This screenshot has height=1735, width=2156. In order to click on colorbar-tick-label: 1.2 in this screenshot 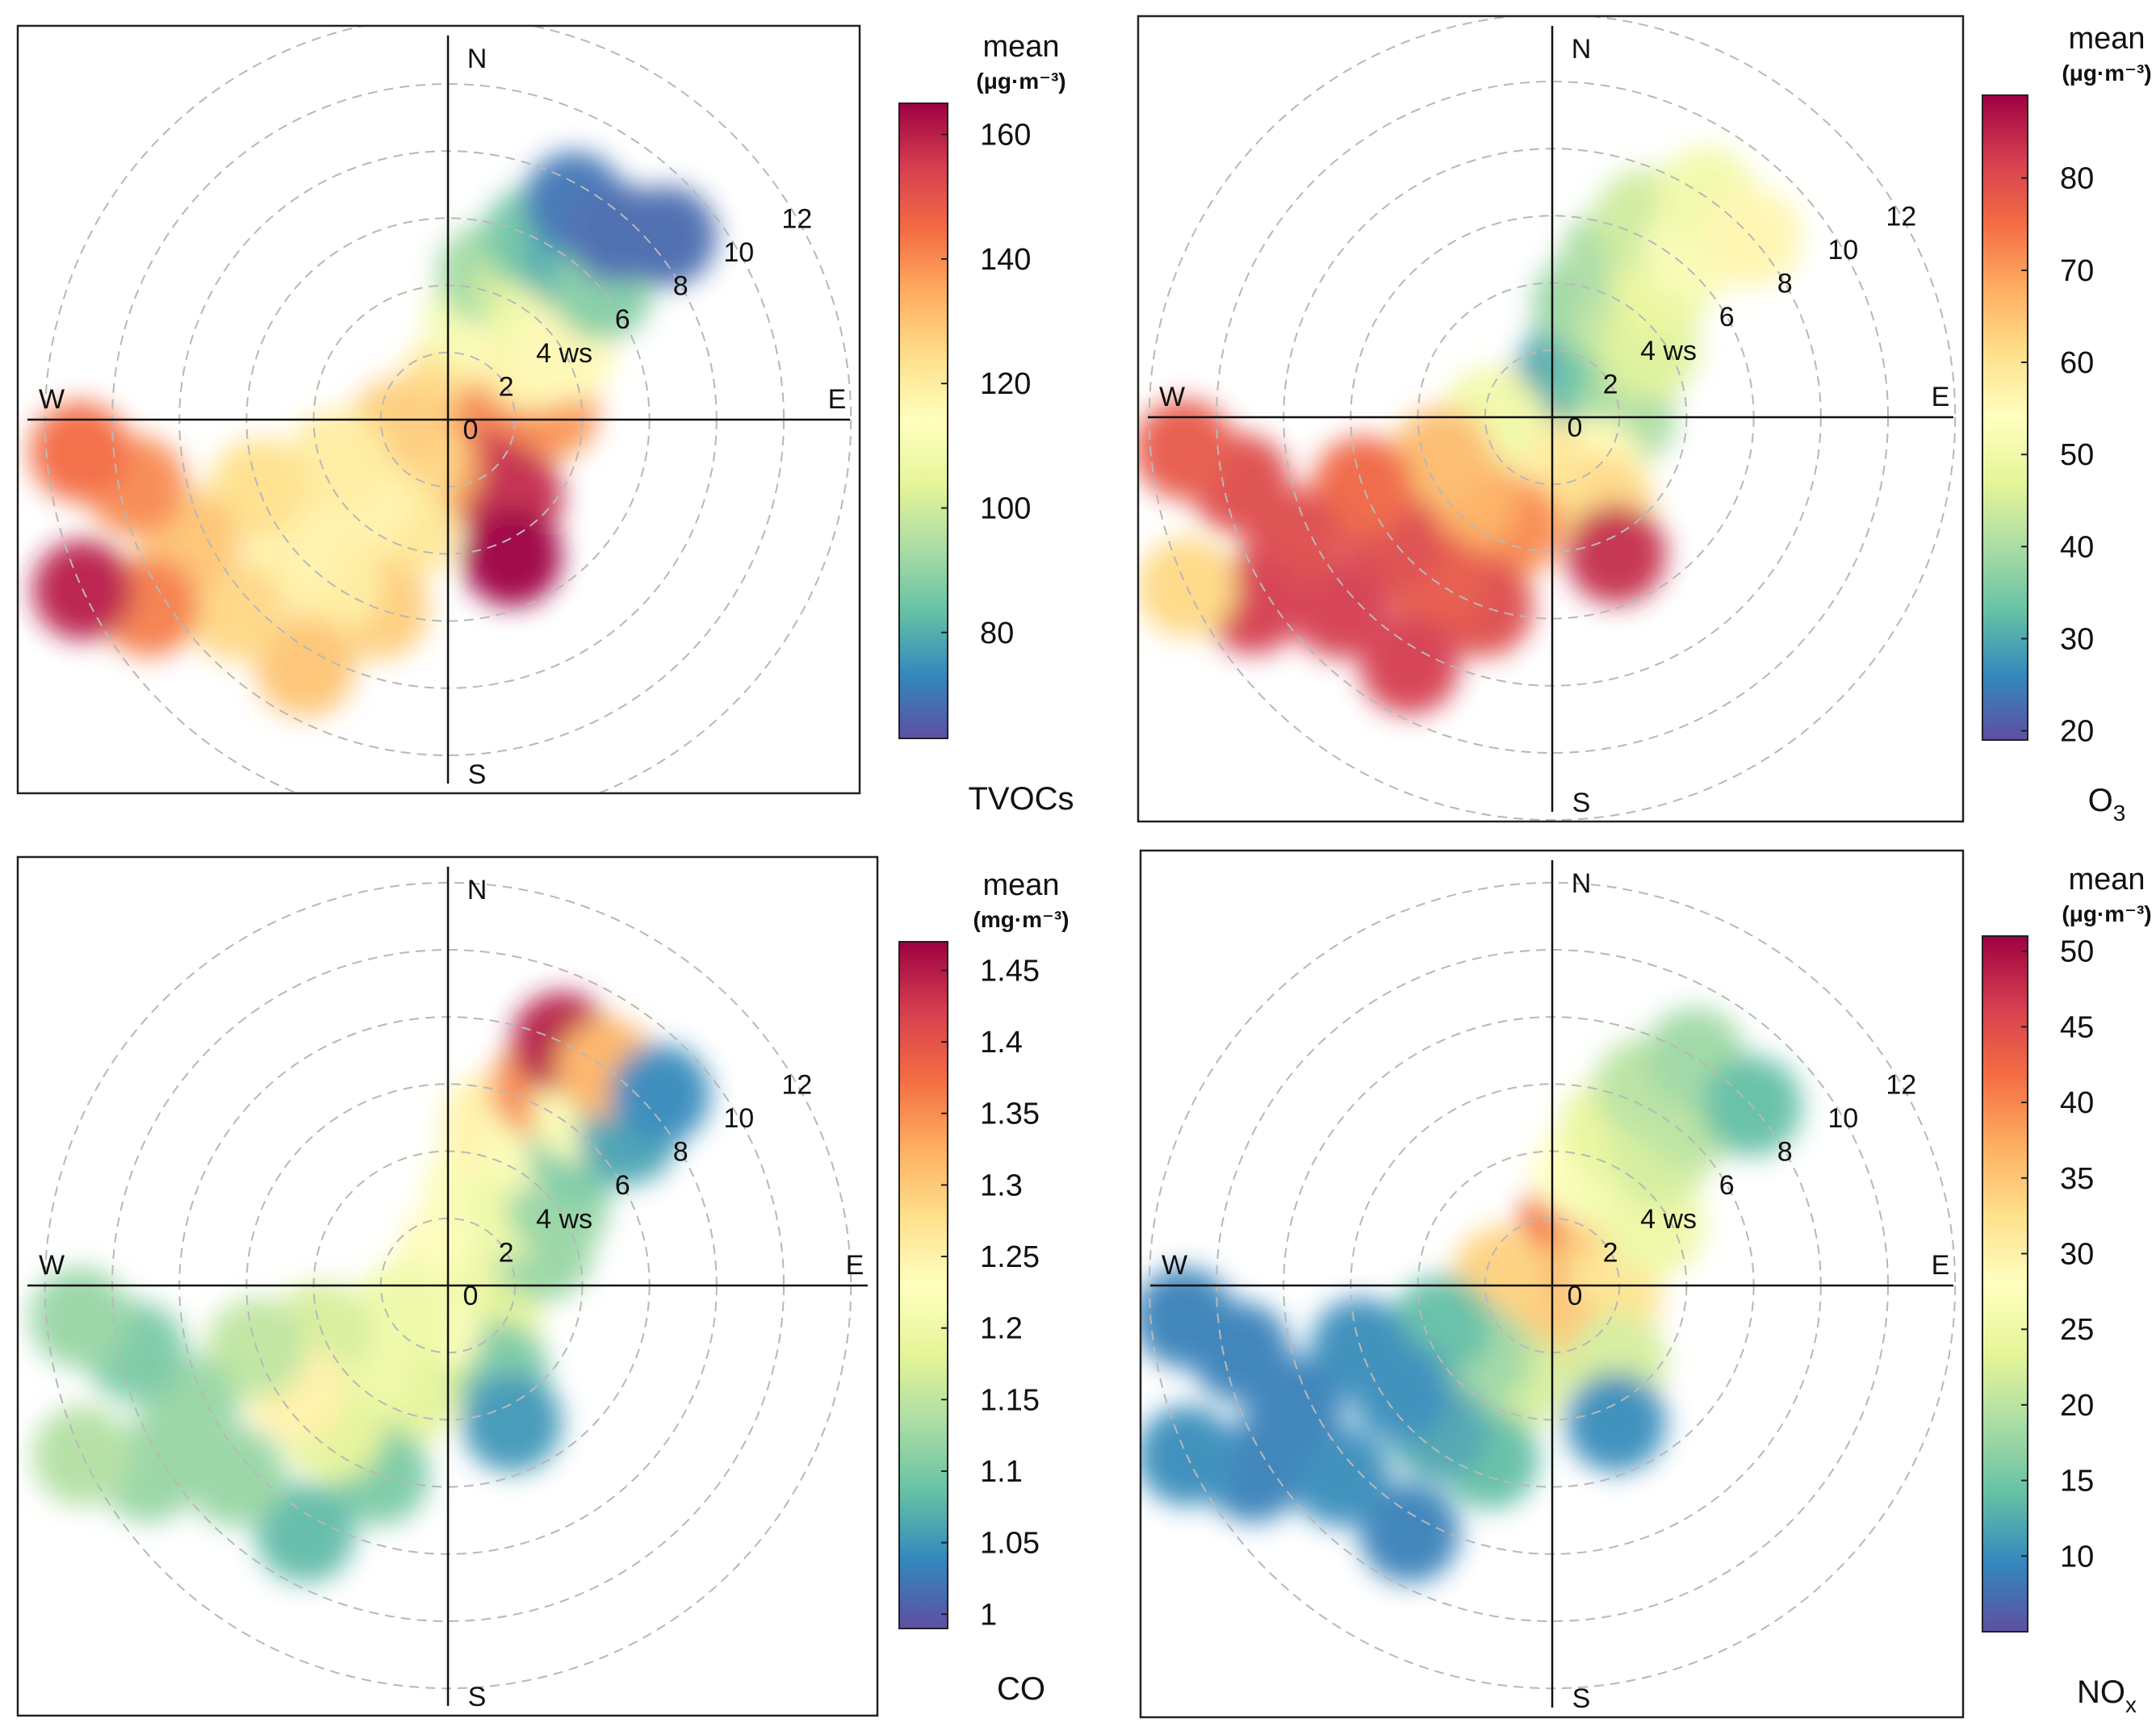, I will do `click(1001, 1329)`.